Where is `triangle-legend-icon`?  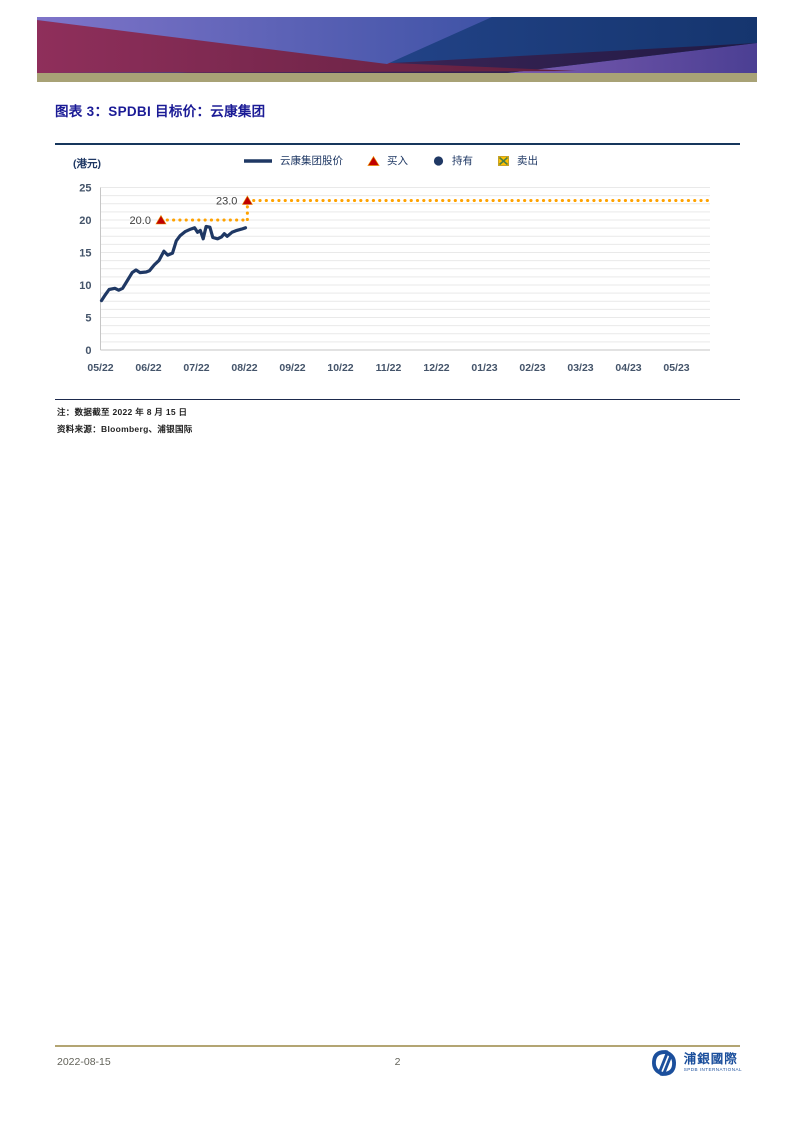
triangle-legend-icon is located at coordinates (373, 160).